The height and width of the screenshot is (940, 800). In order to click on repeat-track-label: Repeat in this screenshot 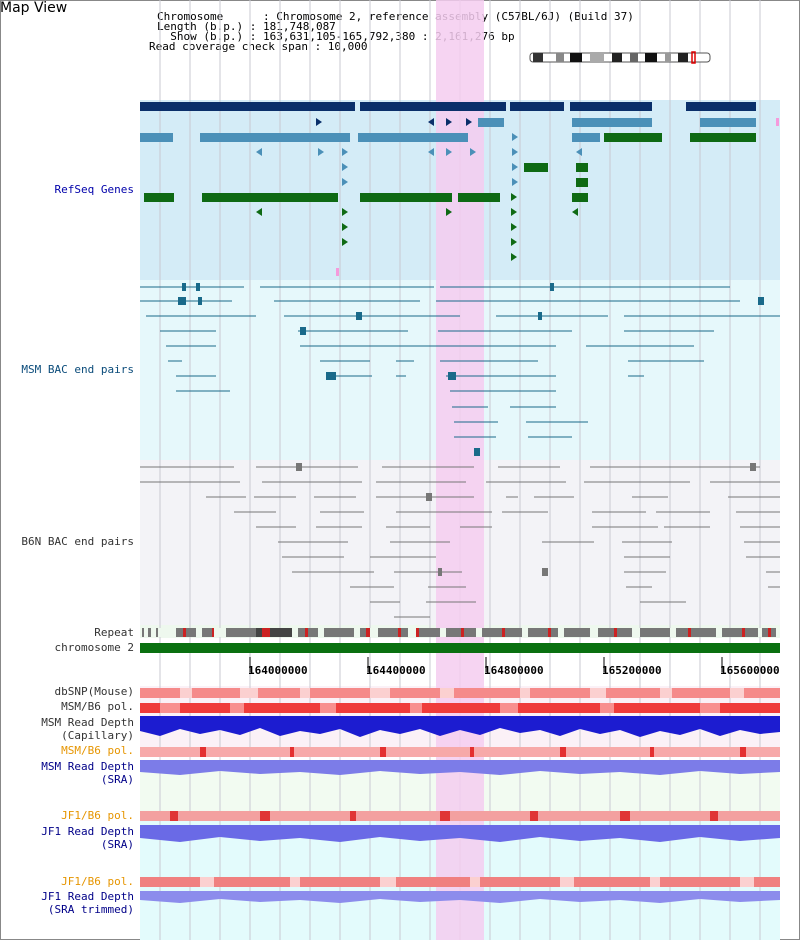, I will do `click(114, 632)`.